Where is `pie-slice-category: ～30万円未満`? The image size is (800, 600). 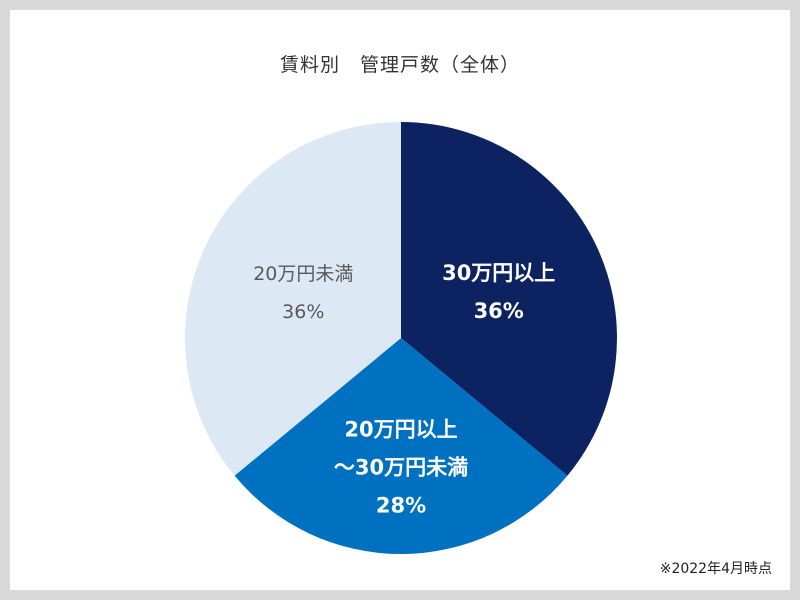
pie-slice-category: ～30万円未満 is located at coordinates (401, 468).